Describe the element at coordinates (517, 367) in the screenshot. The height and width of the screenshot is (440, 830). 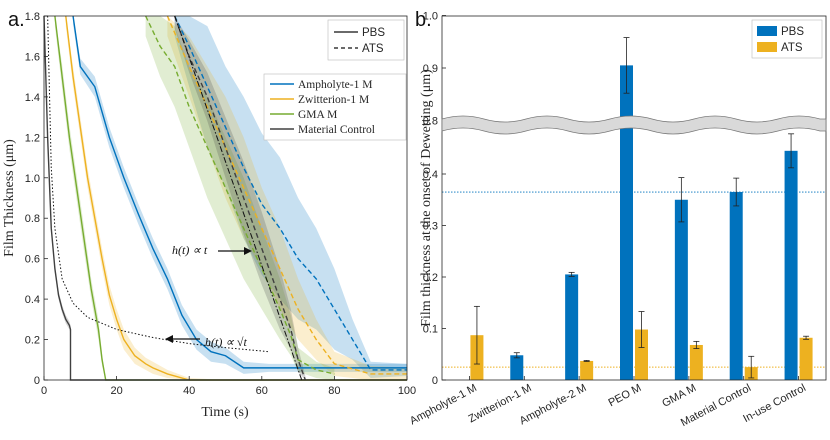
I see `bar-pbs-zwitterion-1-m` at that location.